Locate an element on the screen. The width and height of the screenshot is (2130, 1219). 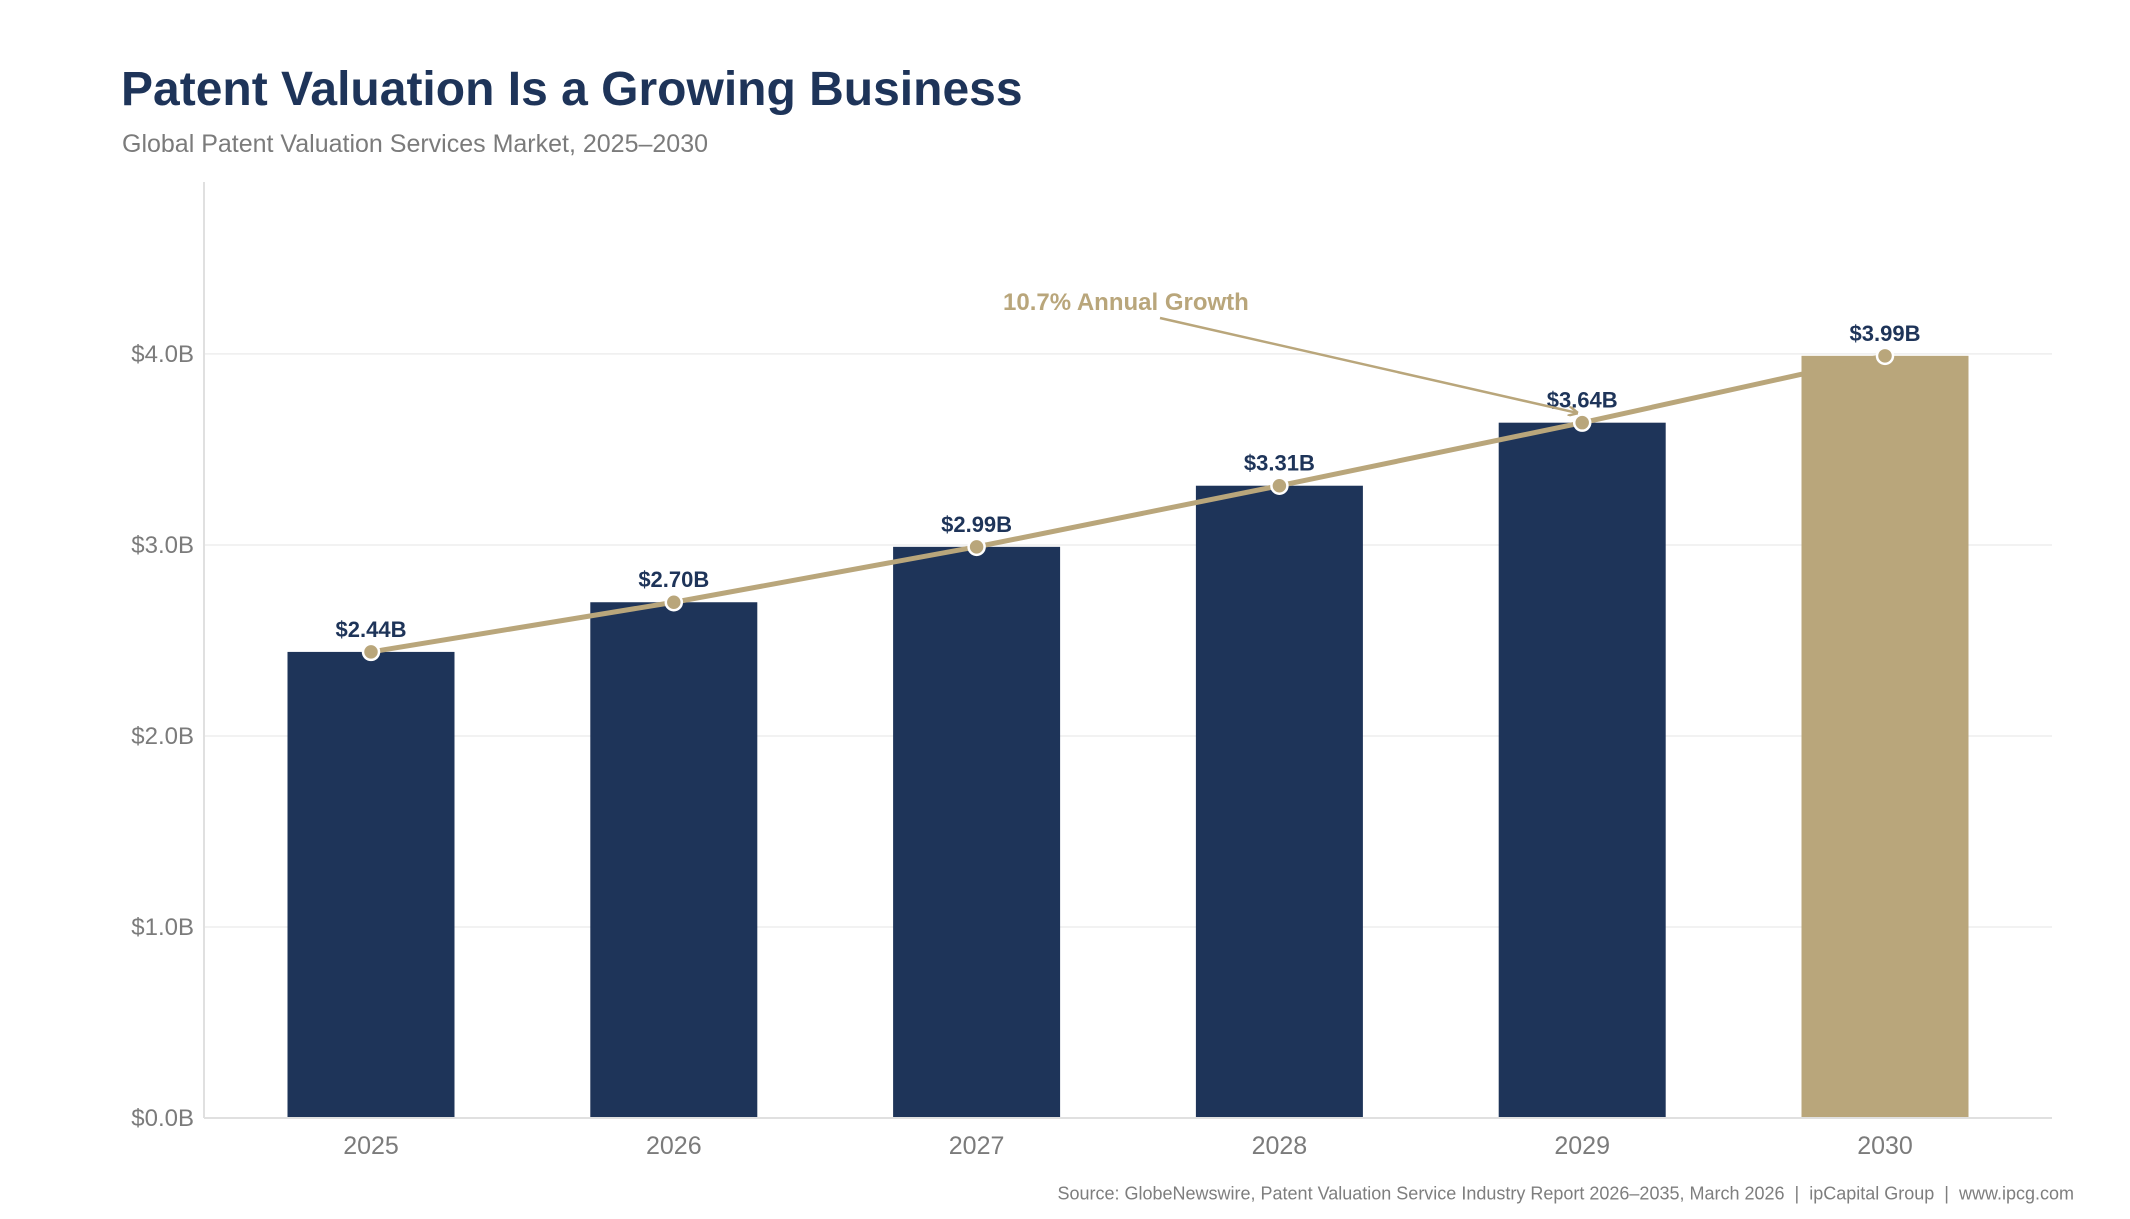
x-tick-label: 2029 is located at coordinates (1582, 1146).